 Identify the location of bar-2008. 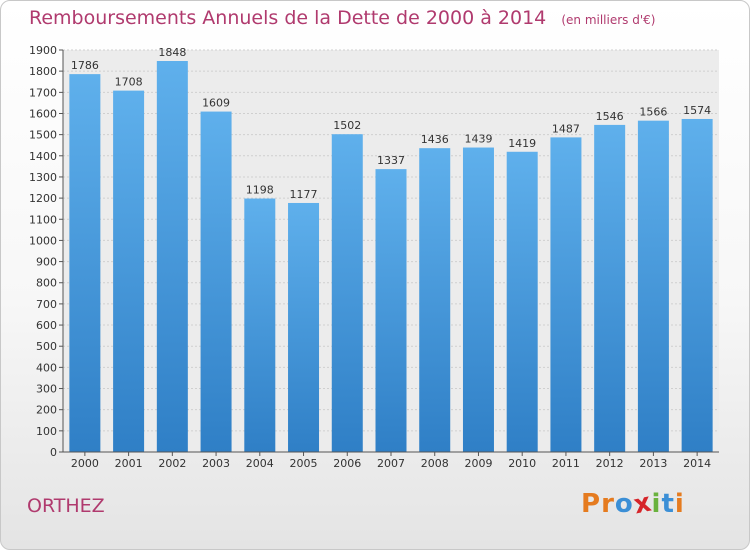
(435, 300).